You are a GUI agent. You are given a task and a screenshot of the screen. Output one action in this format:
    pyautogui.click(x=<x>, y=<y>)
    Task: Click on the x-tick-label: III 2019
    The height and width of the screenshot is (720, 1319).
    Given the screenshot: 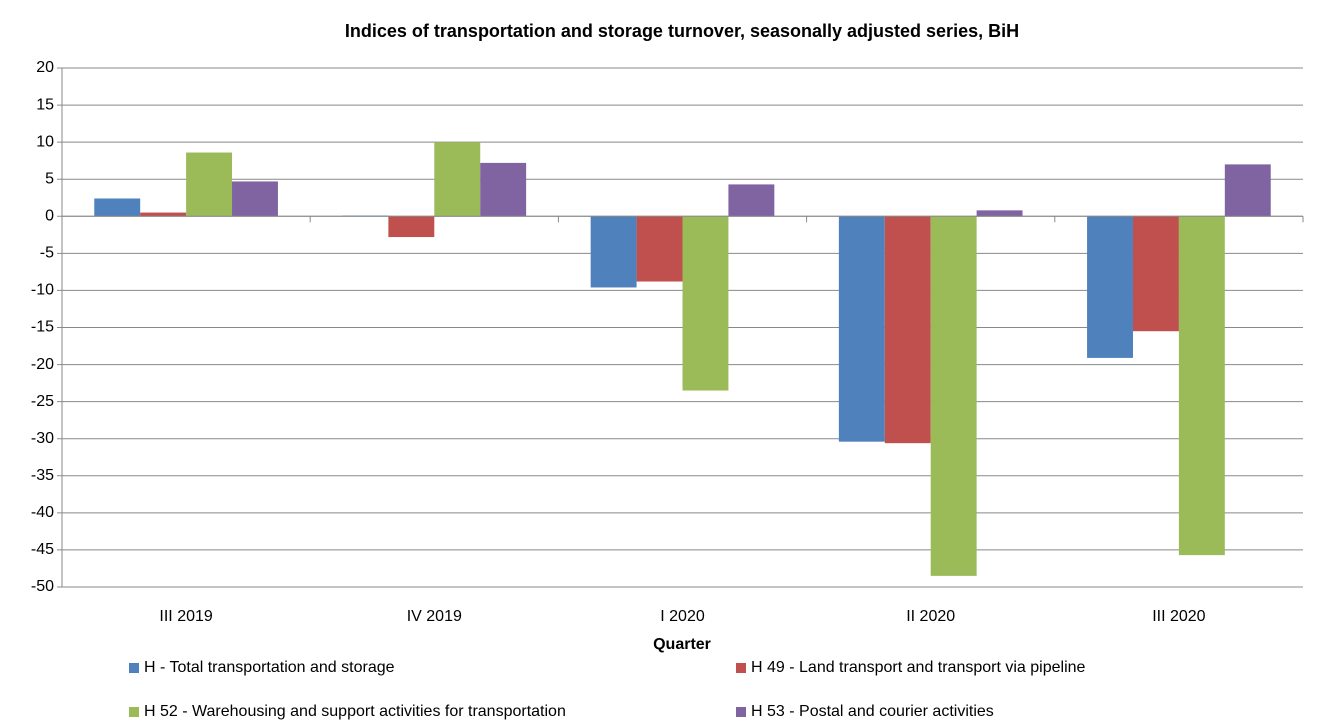 What is the action you would take?
    pyautogui.click(x=185, y=616)
    